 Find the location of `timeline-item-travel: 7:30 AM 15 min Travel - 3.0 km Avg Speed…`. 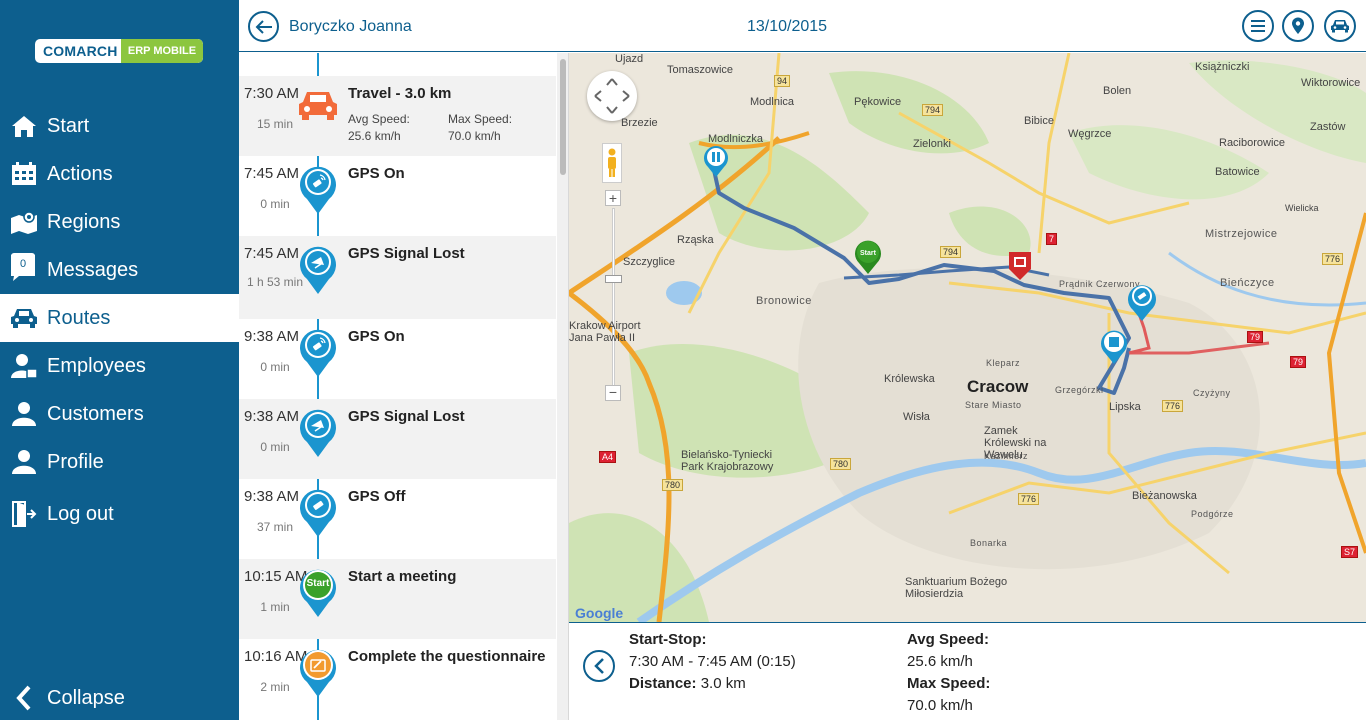

timeline-item-travel: 7:30 AM 15 min Travel - 3.0 km Avg Speed… is located at coordinates (397, 116).